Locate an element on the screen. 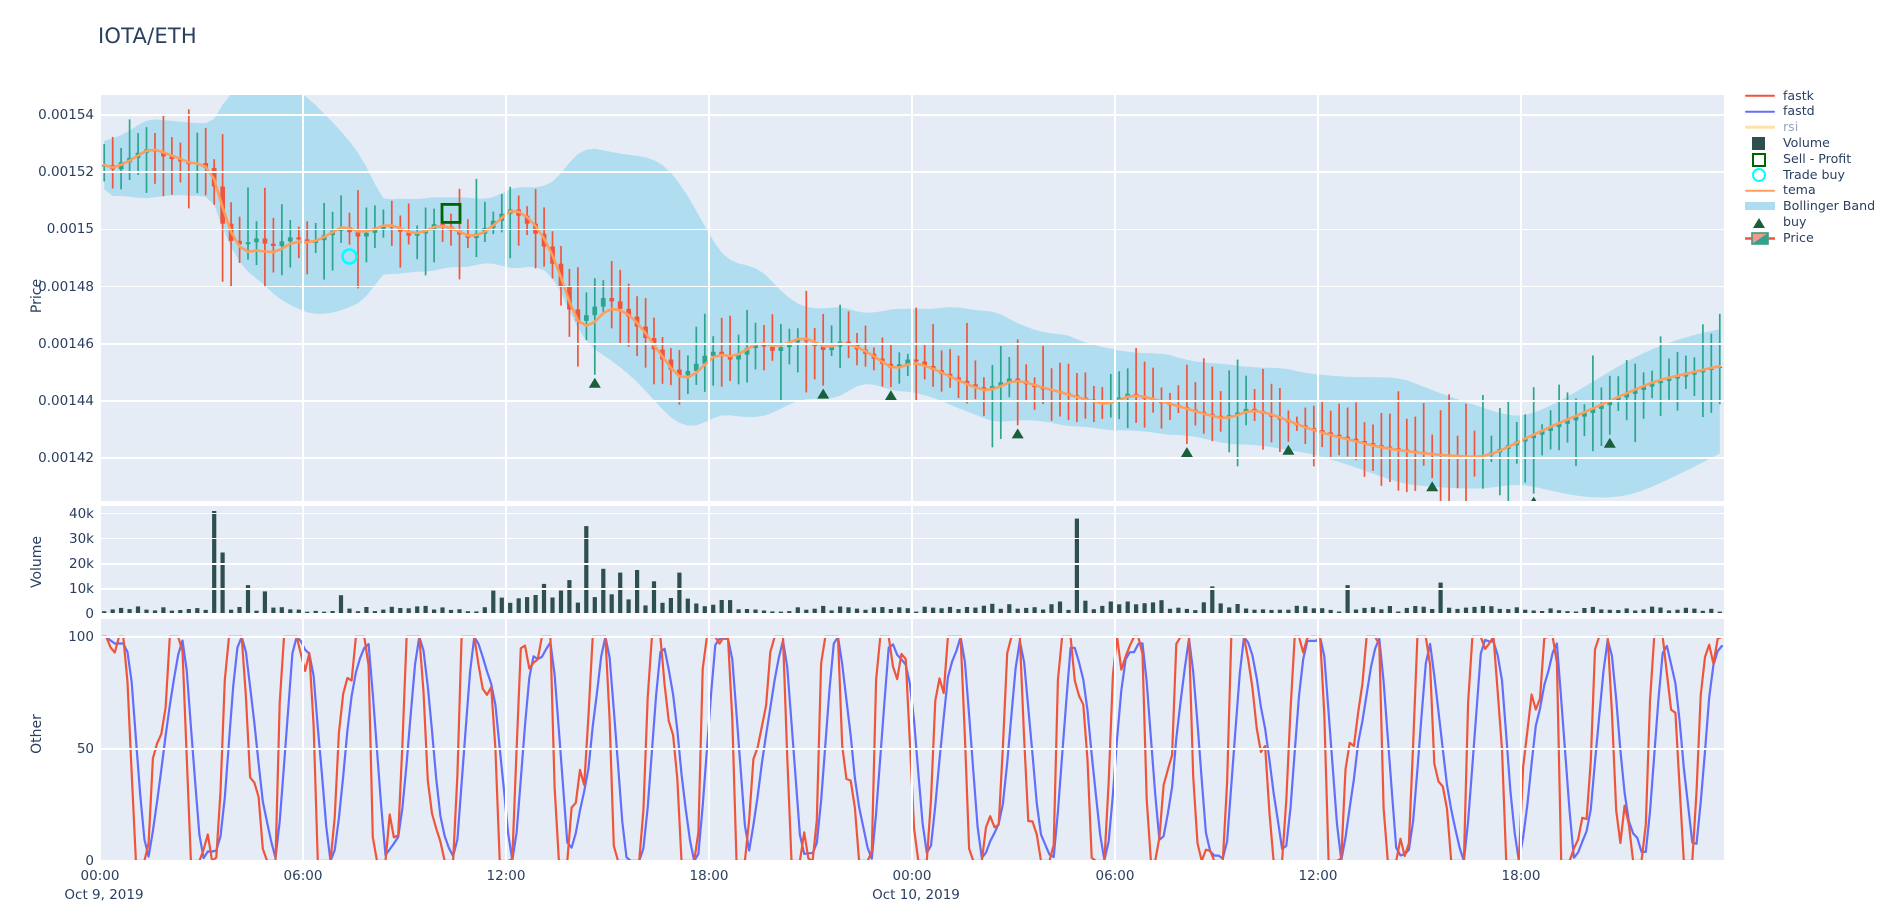 The height and width of the screenshot is (909, 1888). candlestick-icon is located at coordinates (1760, 238).